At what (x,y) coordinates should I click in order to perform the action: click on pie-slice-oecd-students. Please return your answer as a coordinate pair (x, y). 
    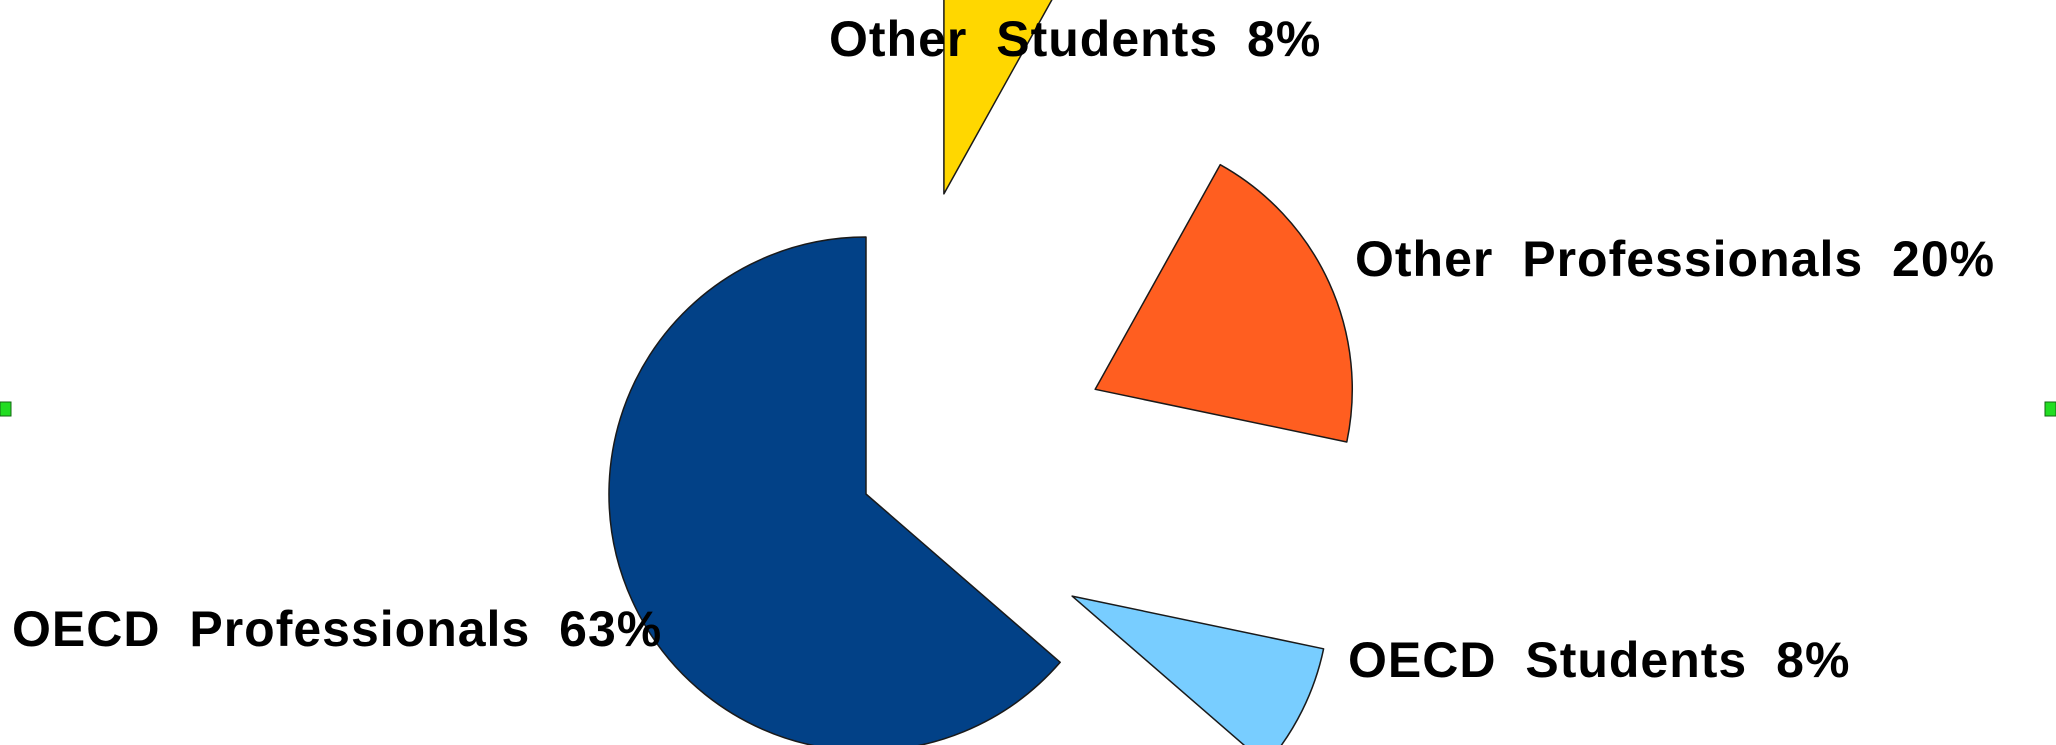
    Looking at the image, I should click on (1198, 670).